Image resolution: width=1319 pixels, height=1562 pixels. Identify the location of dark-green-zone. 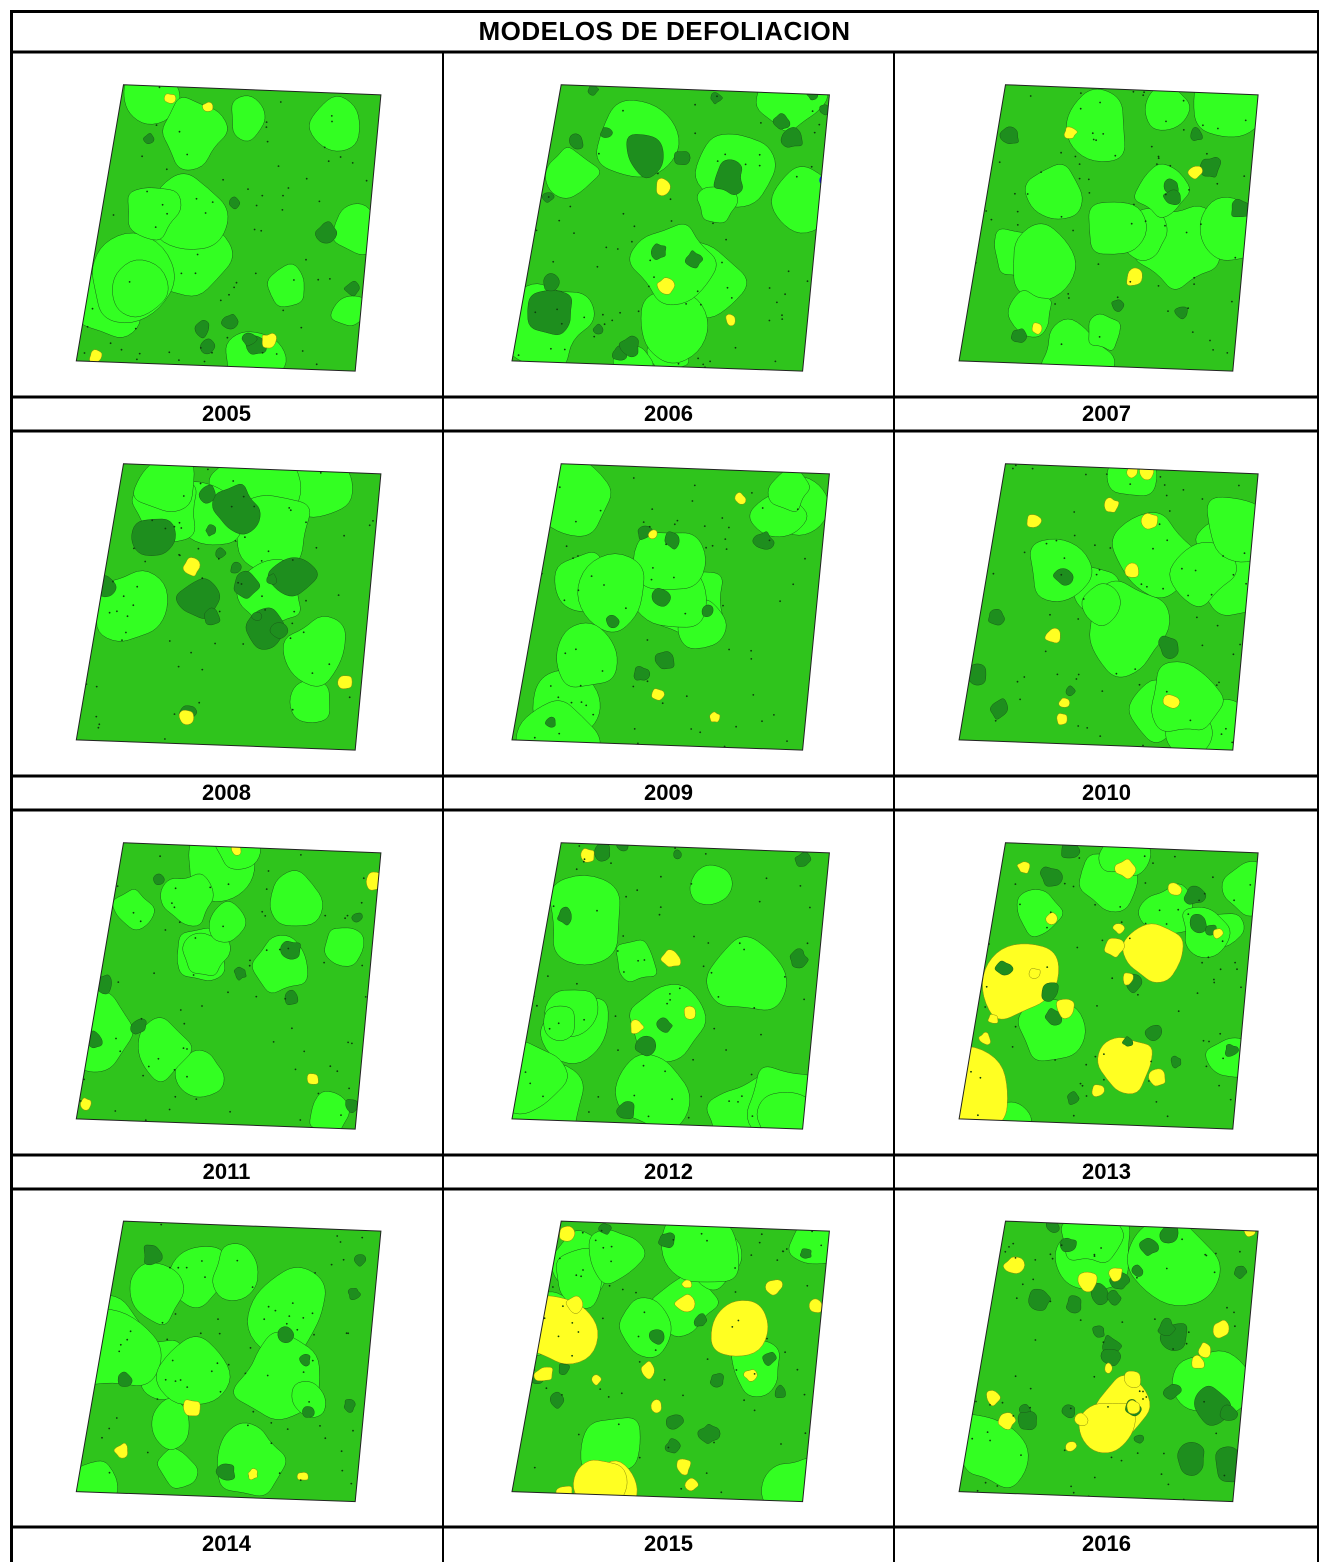
(236, 509).